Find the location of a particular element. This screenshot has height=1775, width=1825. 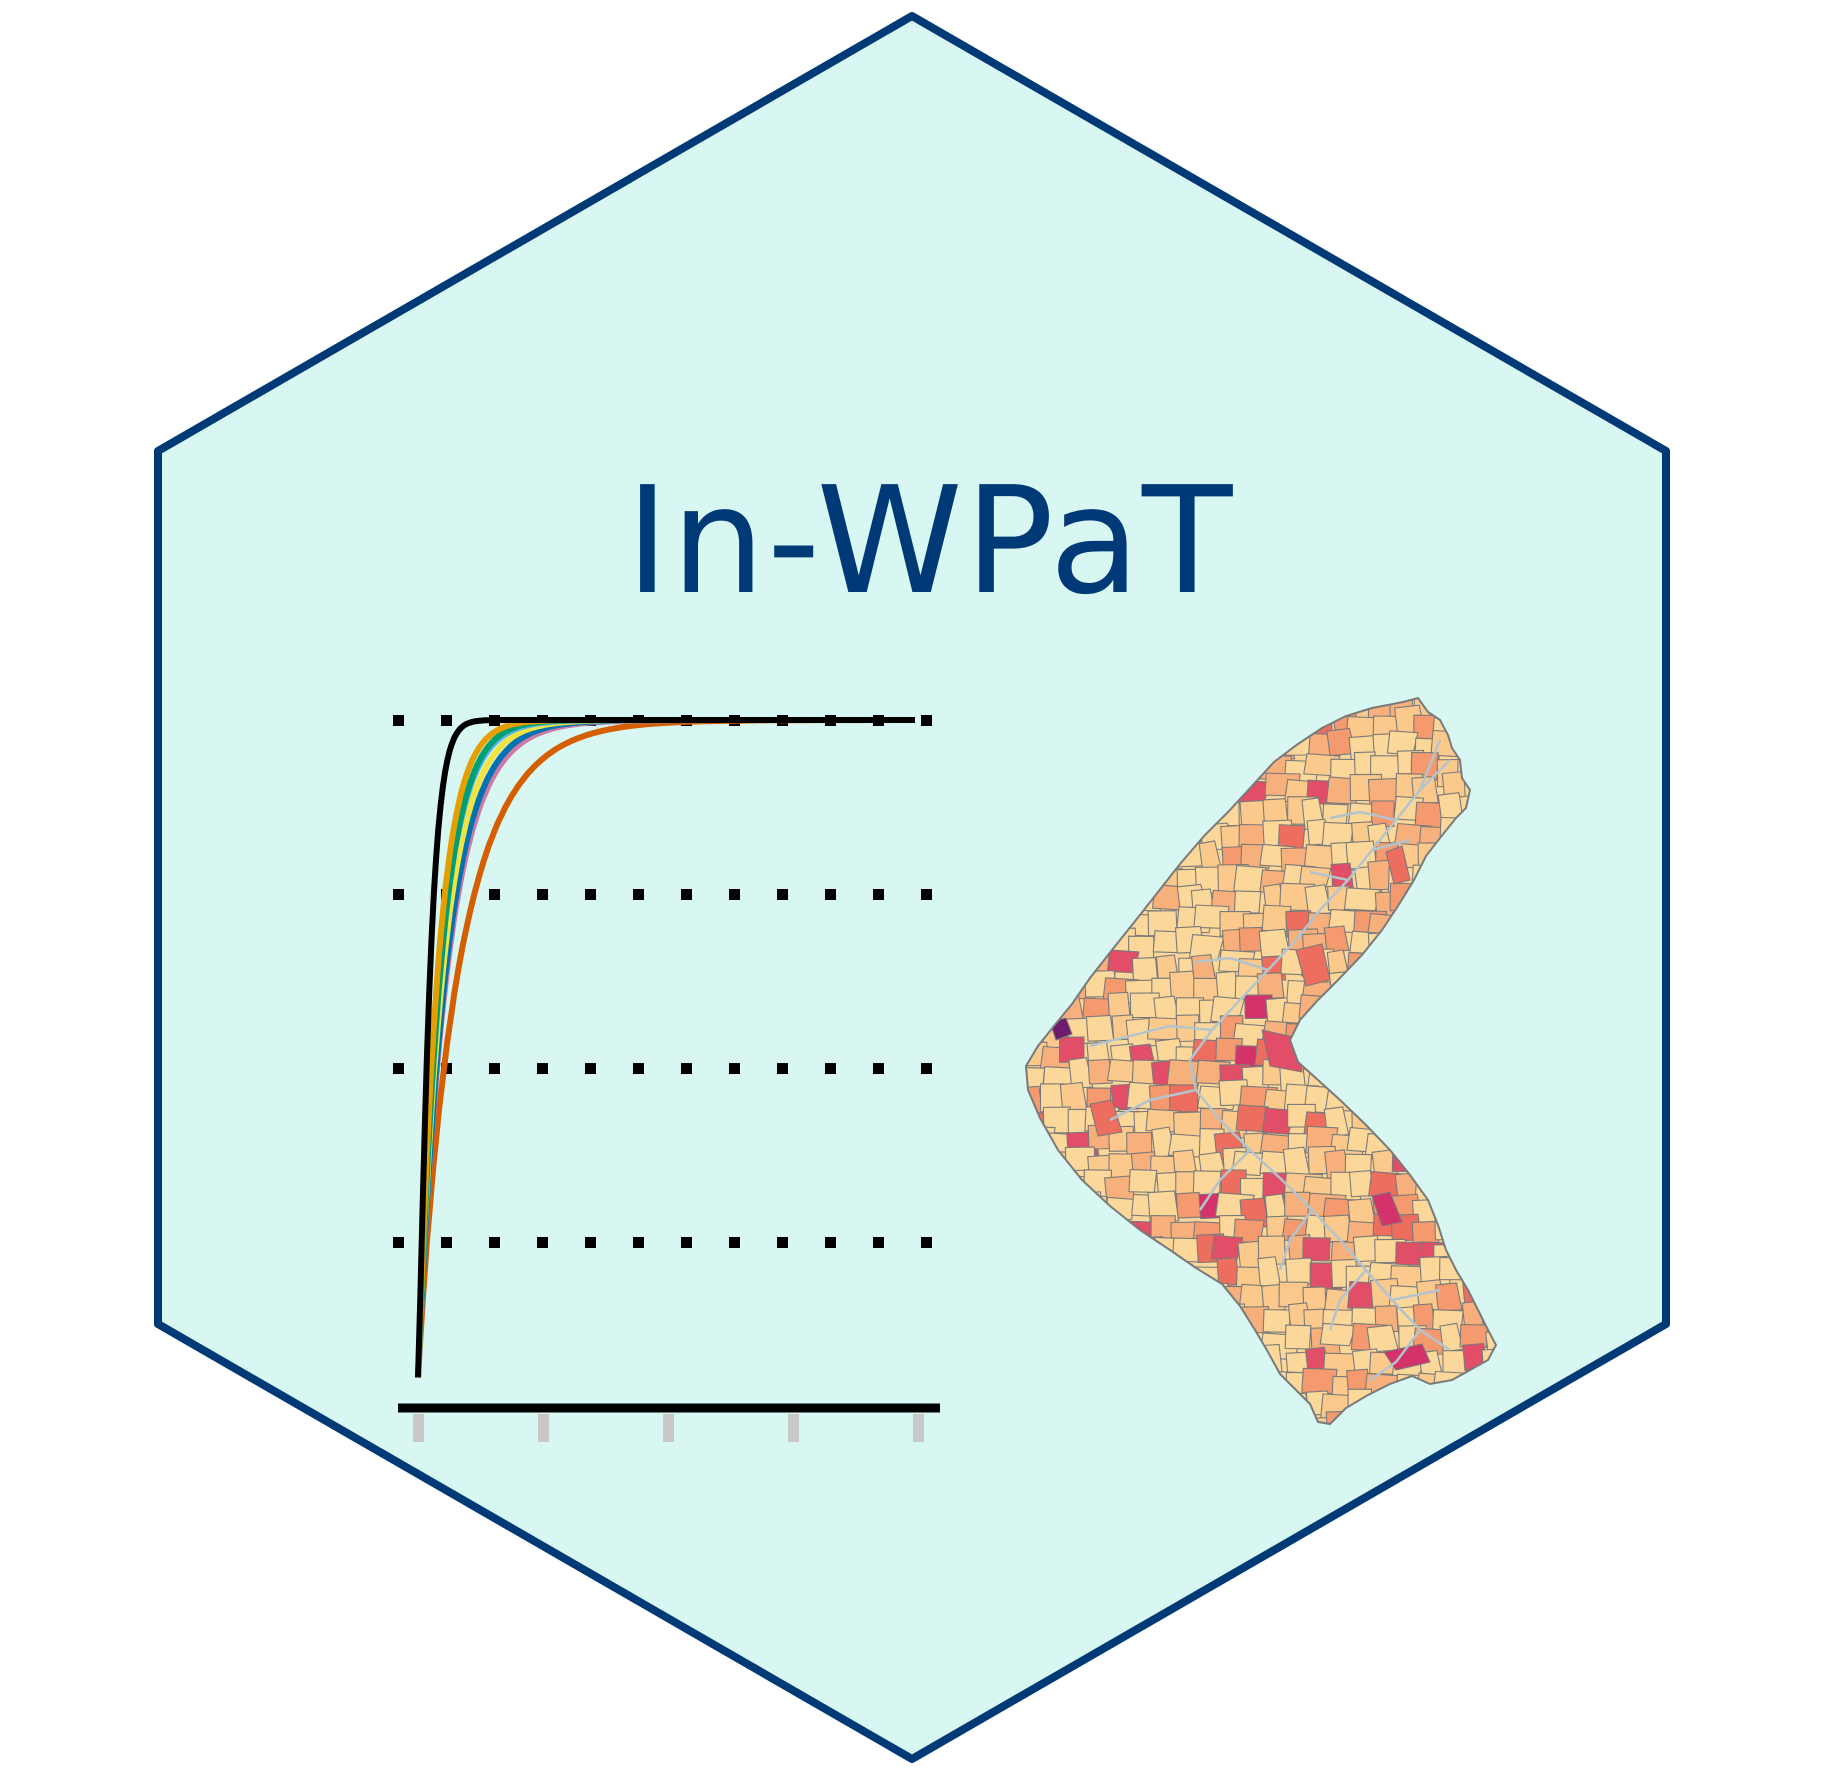

cumulative-curves-chart is located at coordinates (666, 1078).